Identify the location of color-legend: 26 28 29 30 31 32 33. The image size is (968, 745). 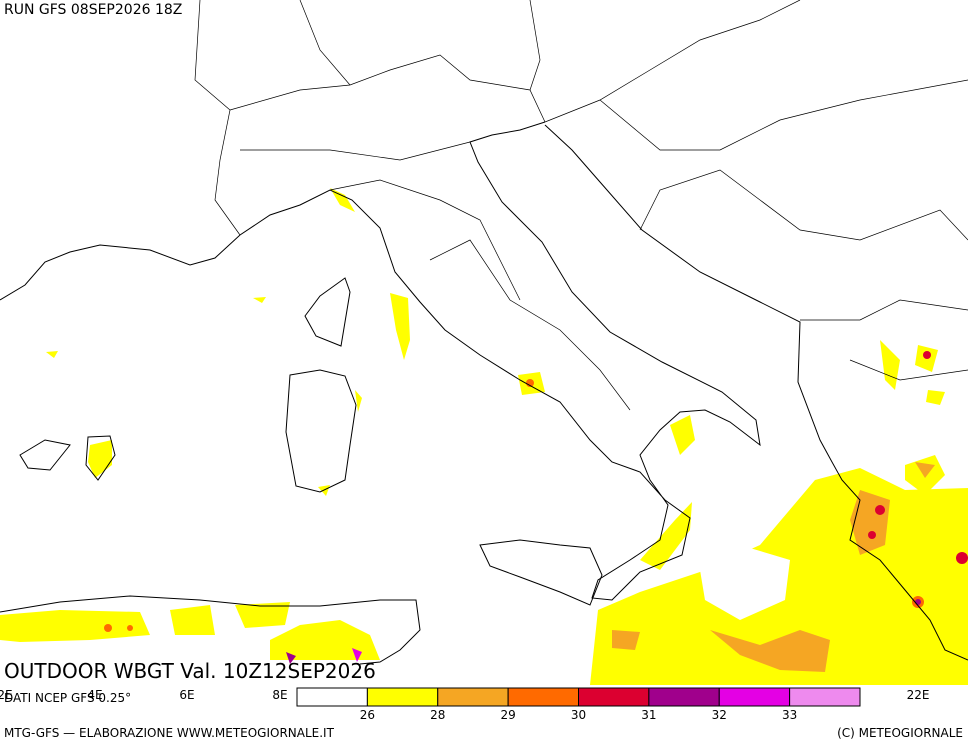
(578, 704).